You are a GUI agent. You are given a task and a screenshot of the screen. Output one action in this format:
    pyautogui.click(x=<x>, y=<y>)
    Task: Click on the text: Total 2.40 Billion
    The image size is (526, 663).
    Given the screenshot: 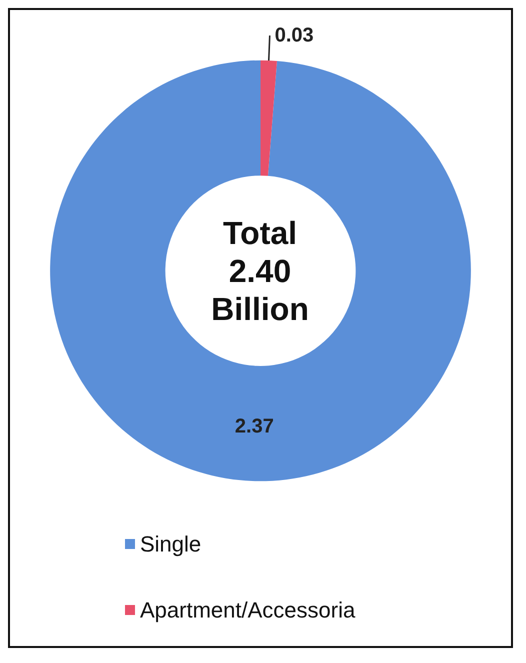 What is the action you would take?
    pyautogui.click(x=260, y=271)
    